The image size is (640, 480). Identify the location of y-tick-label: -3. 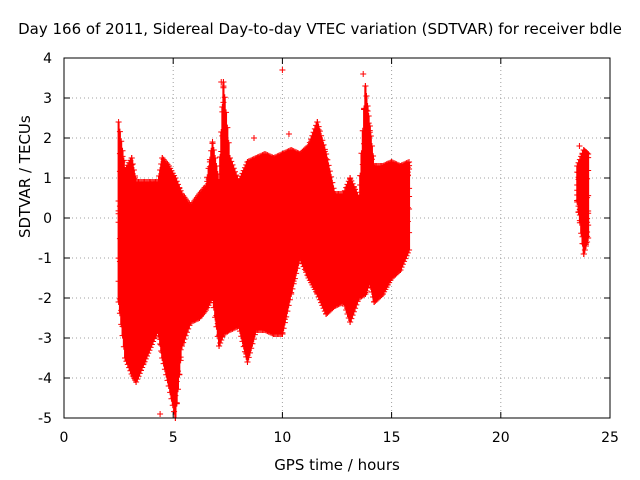
(45, 339).